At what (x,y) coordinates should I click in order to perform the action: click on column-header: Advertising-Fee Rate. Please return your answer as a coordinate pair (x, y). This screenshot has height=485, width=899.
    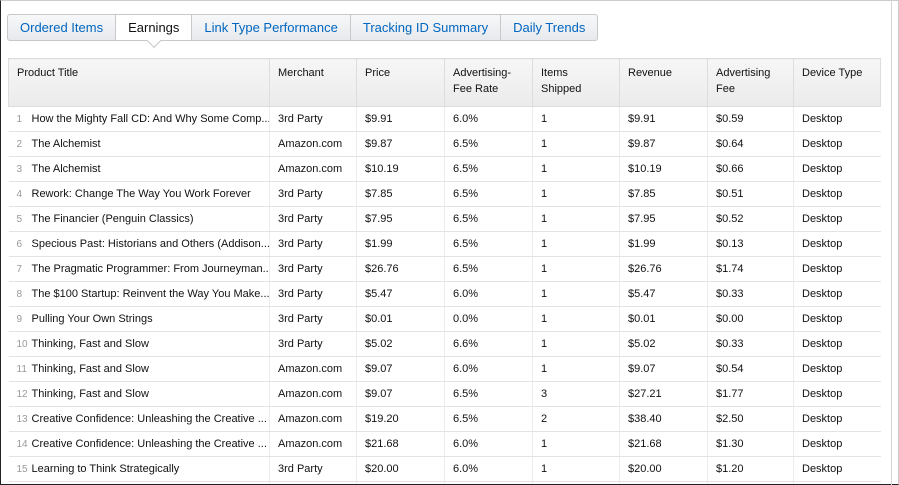
    Looking at the image, I should click on (488, 82).